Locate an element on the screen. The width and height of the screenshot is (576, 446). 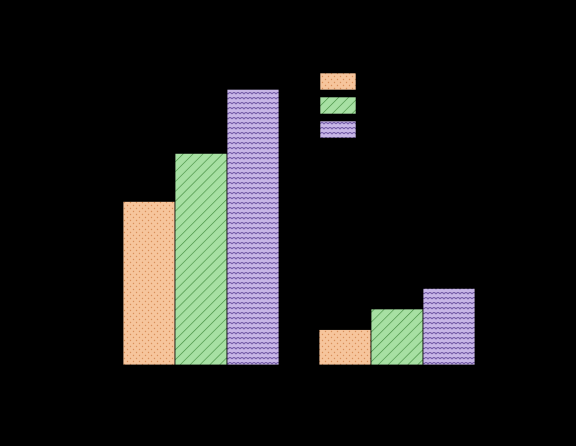
y-tick-label: 1.5 is located at coordinates (86, 193).